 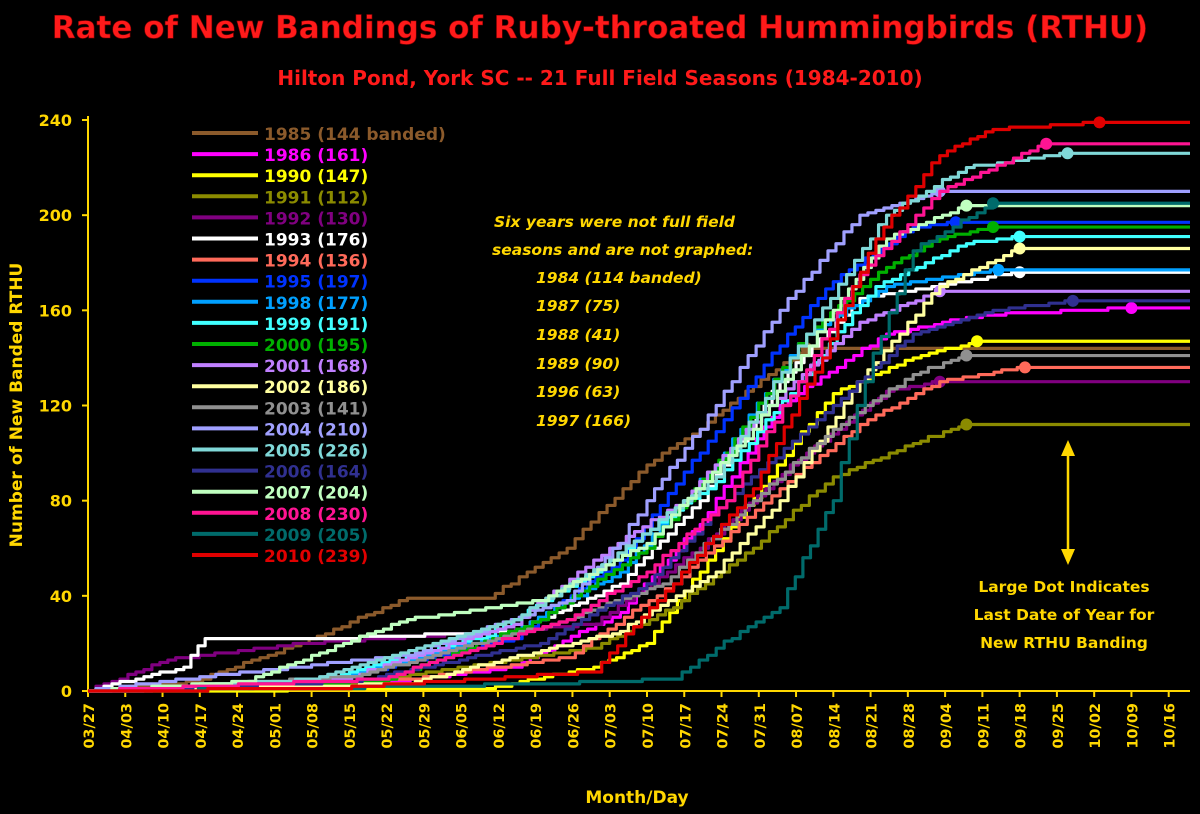 I want to click on x-tick-label: 10/09, so click(x=1133, y=726).